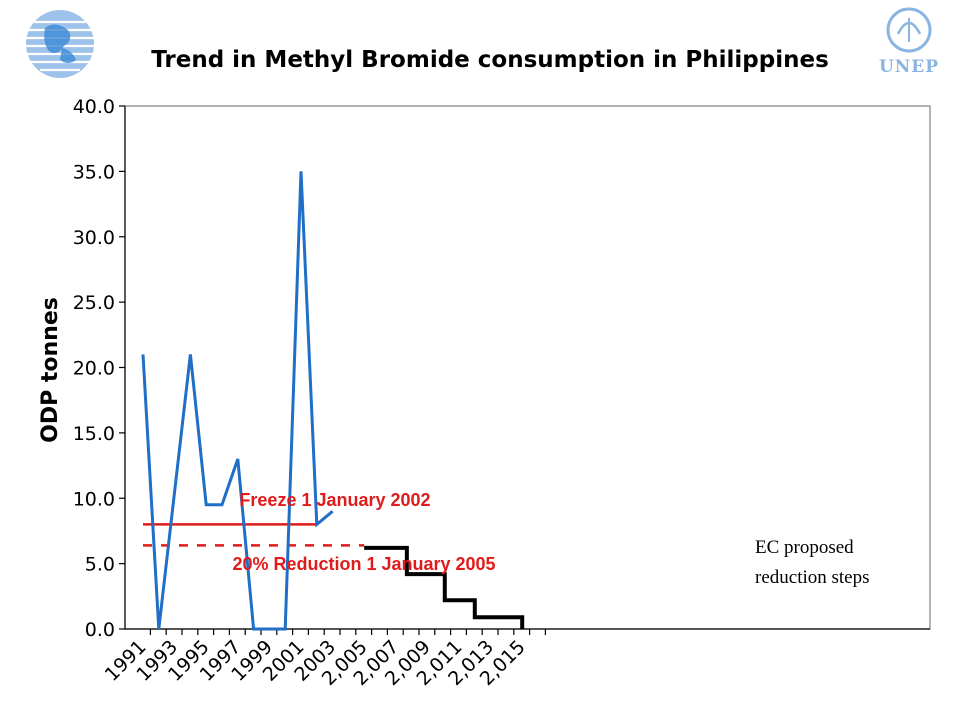 The height and width of the screenshot is (720, 960). Describe the element at coordinates (909, 42) in the screenshot. I see `unep-logo: UNEP` at that location.